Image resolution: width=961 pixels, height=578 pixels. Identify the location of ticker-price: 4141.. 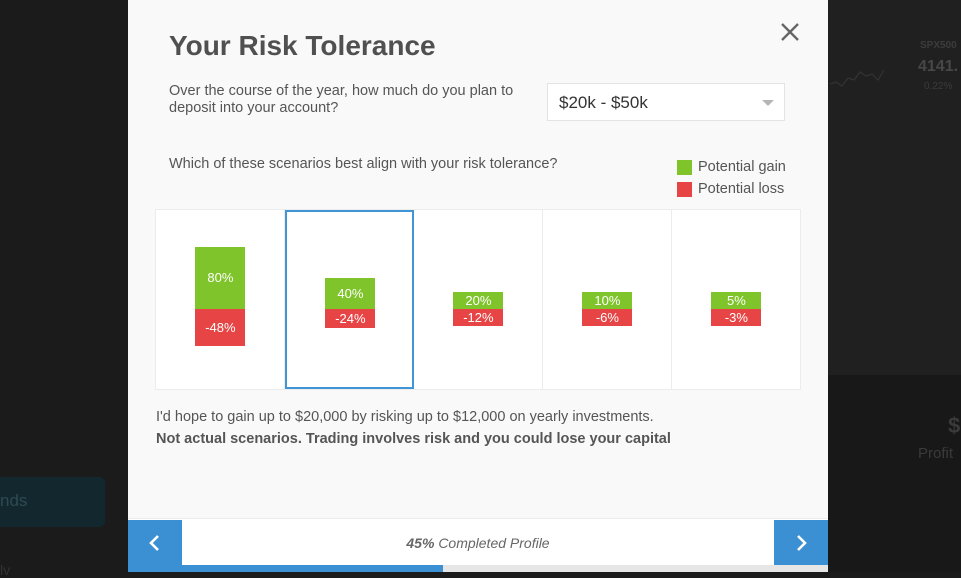
(938, 66).